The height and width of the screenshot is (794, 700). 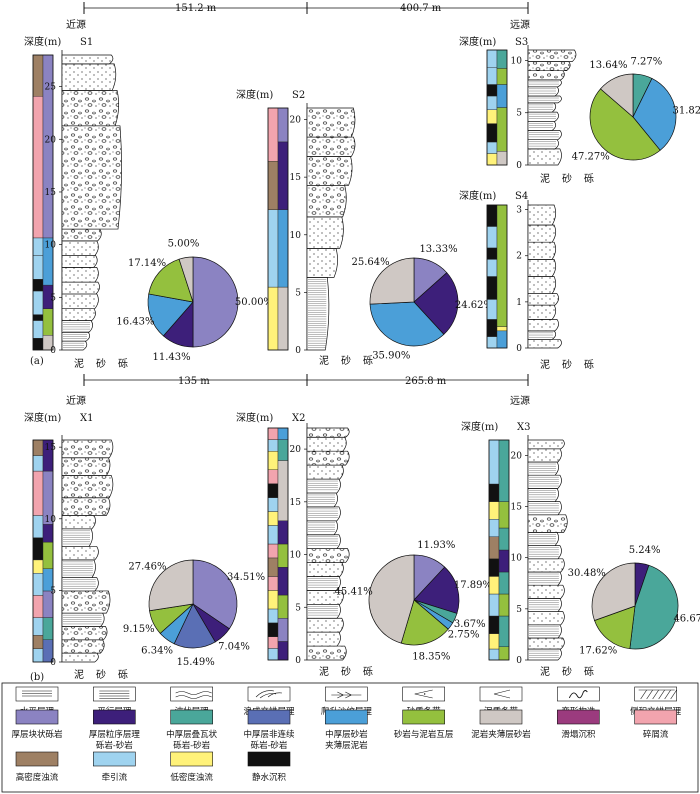 I want to click on depth-tick-label: 0, so click(x=53, y=663).